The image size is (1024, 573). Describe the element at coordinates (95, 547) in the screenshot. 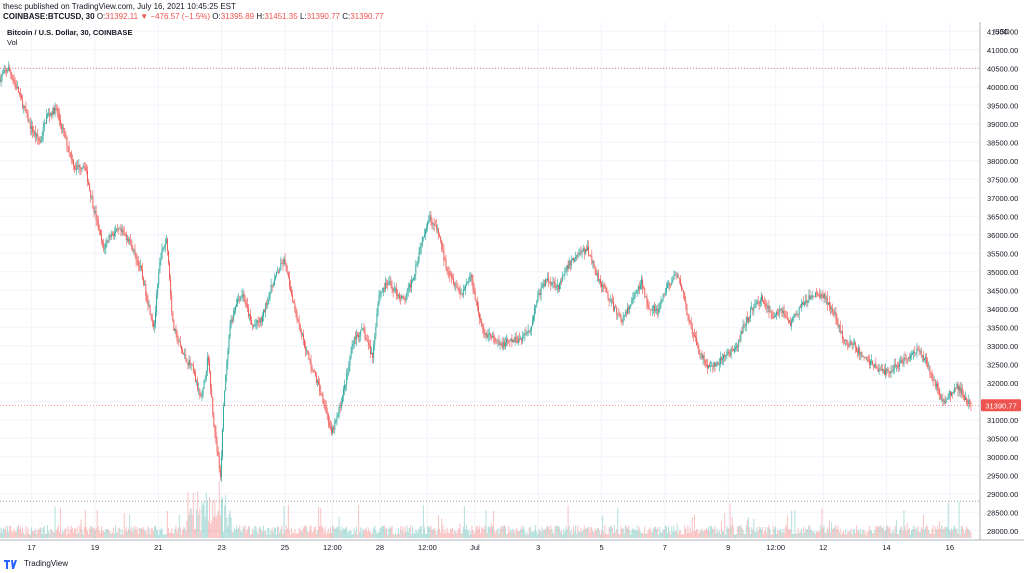

I see `x-tick-label-1: 19` at that location.